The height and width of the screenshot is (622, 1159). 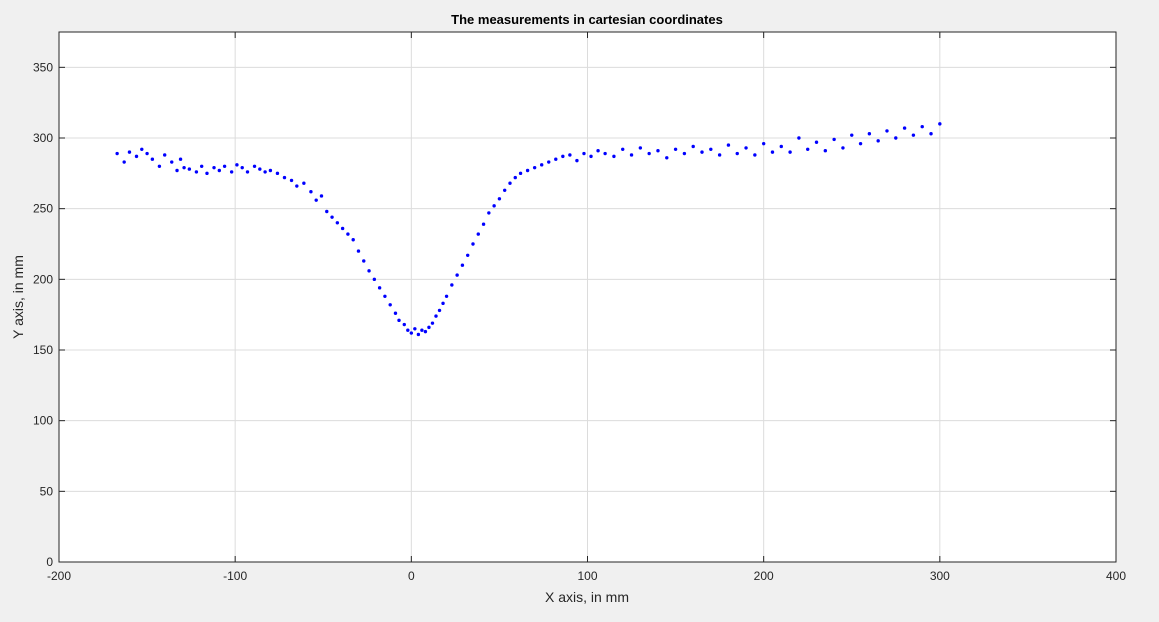 I want to click on x-tick-label: -100, so click(x=235, y=576).